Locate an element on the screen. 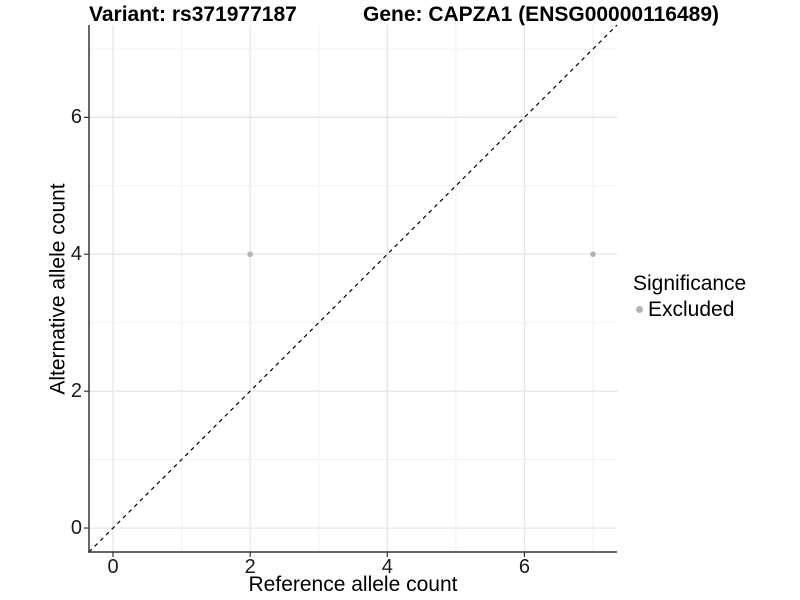 Image resolution: width=800 pixels, height=600 pixels. y-tick-label: 0 is located at coordinates (76, 528).